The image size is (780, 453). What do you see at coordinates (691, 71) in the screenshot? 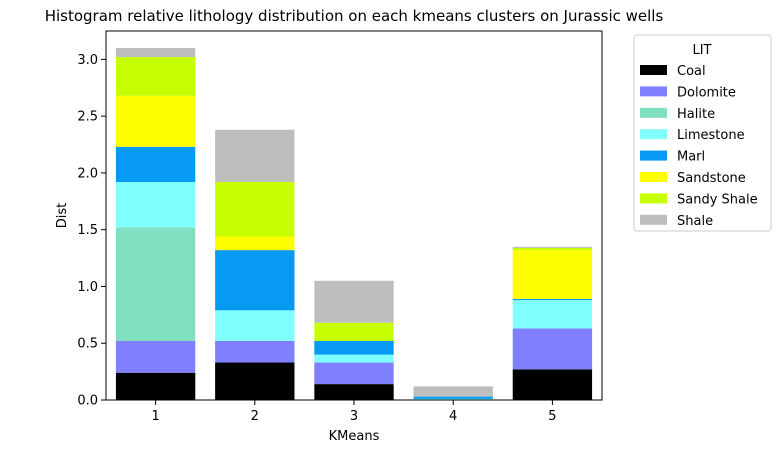
I see `legend-label: Coal` at bounding box center [691, 71].